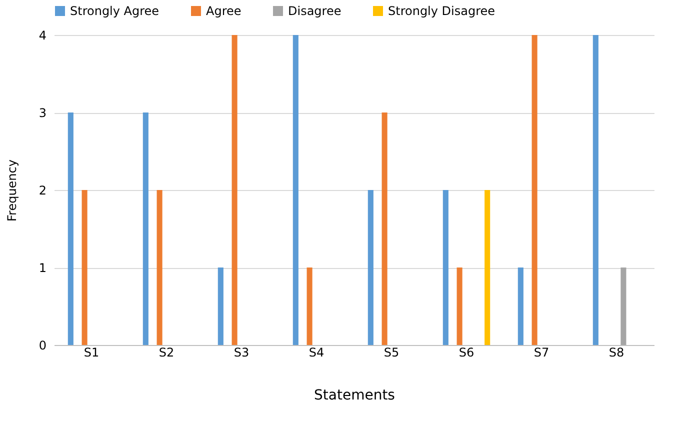 This screenshot has width=689, height=429. Describe the element at coordinates (442, 11) in the screenshot. I see `legend-label: Strongly Disagree` at that location.